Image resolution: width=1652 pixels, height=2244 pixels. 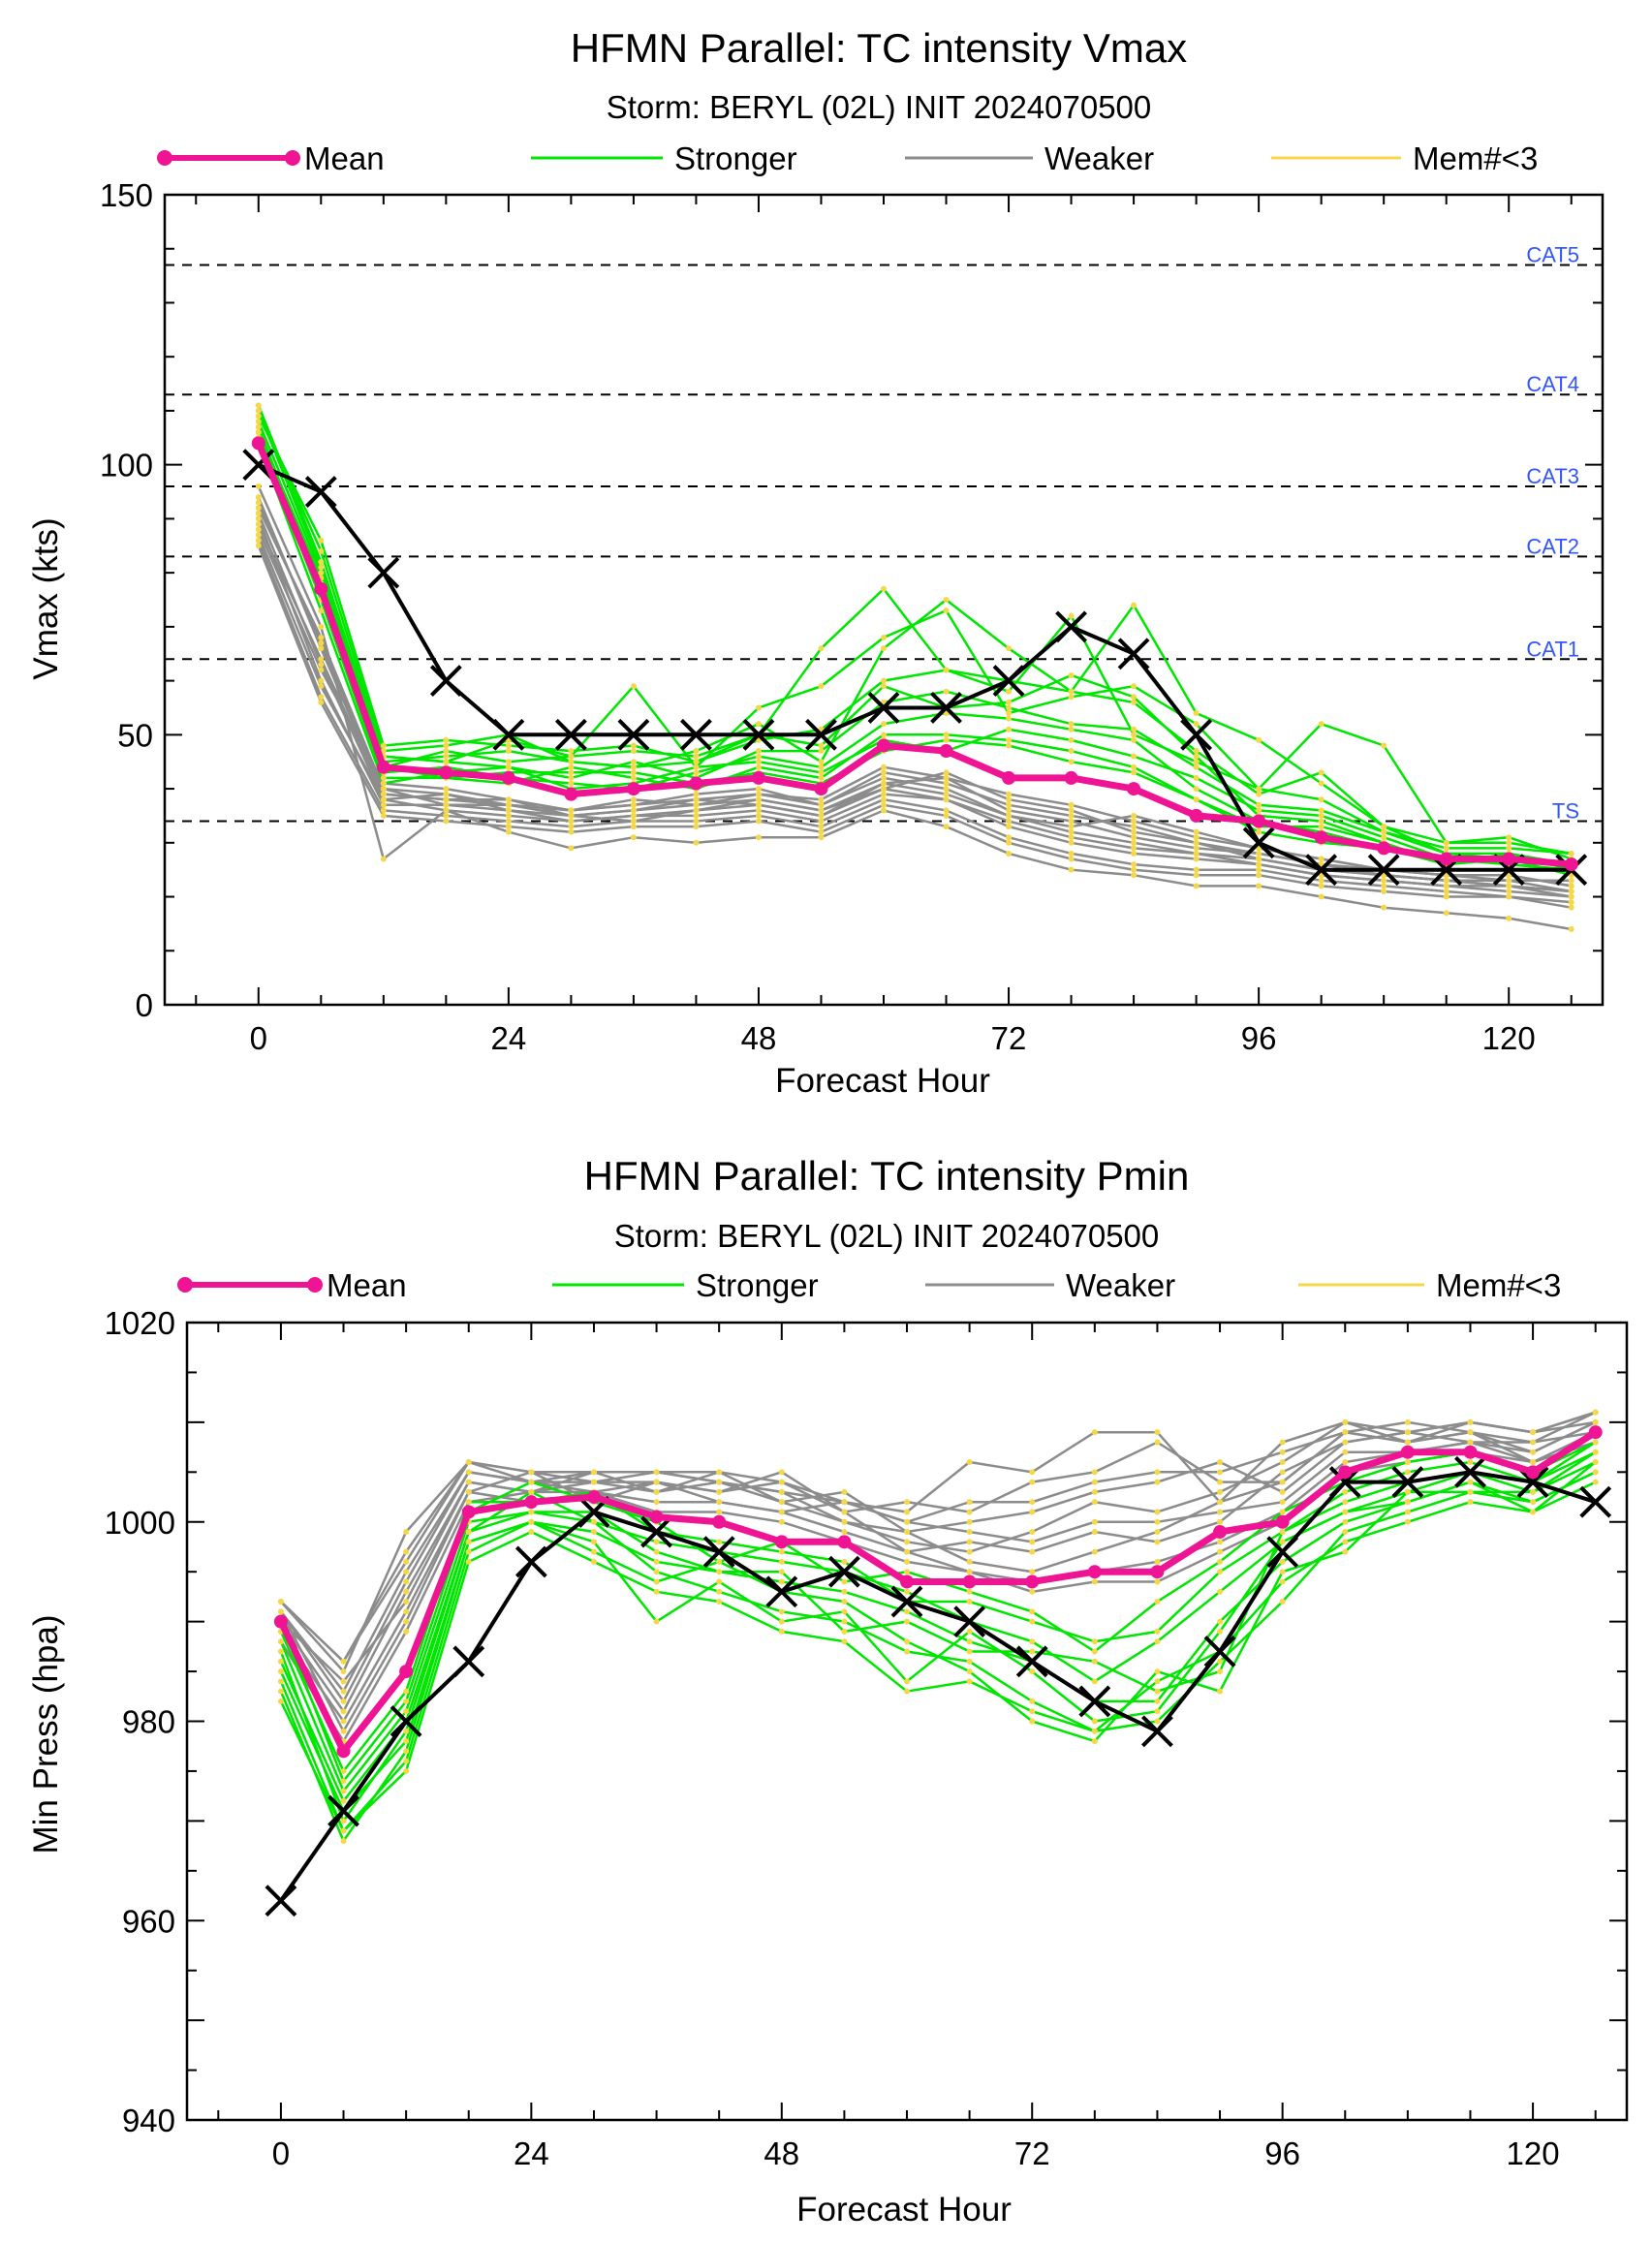 I want to click on legend-mean-label: Mean, so click(x=344, y=158).